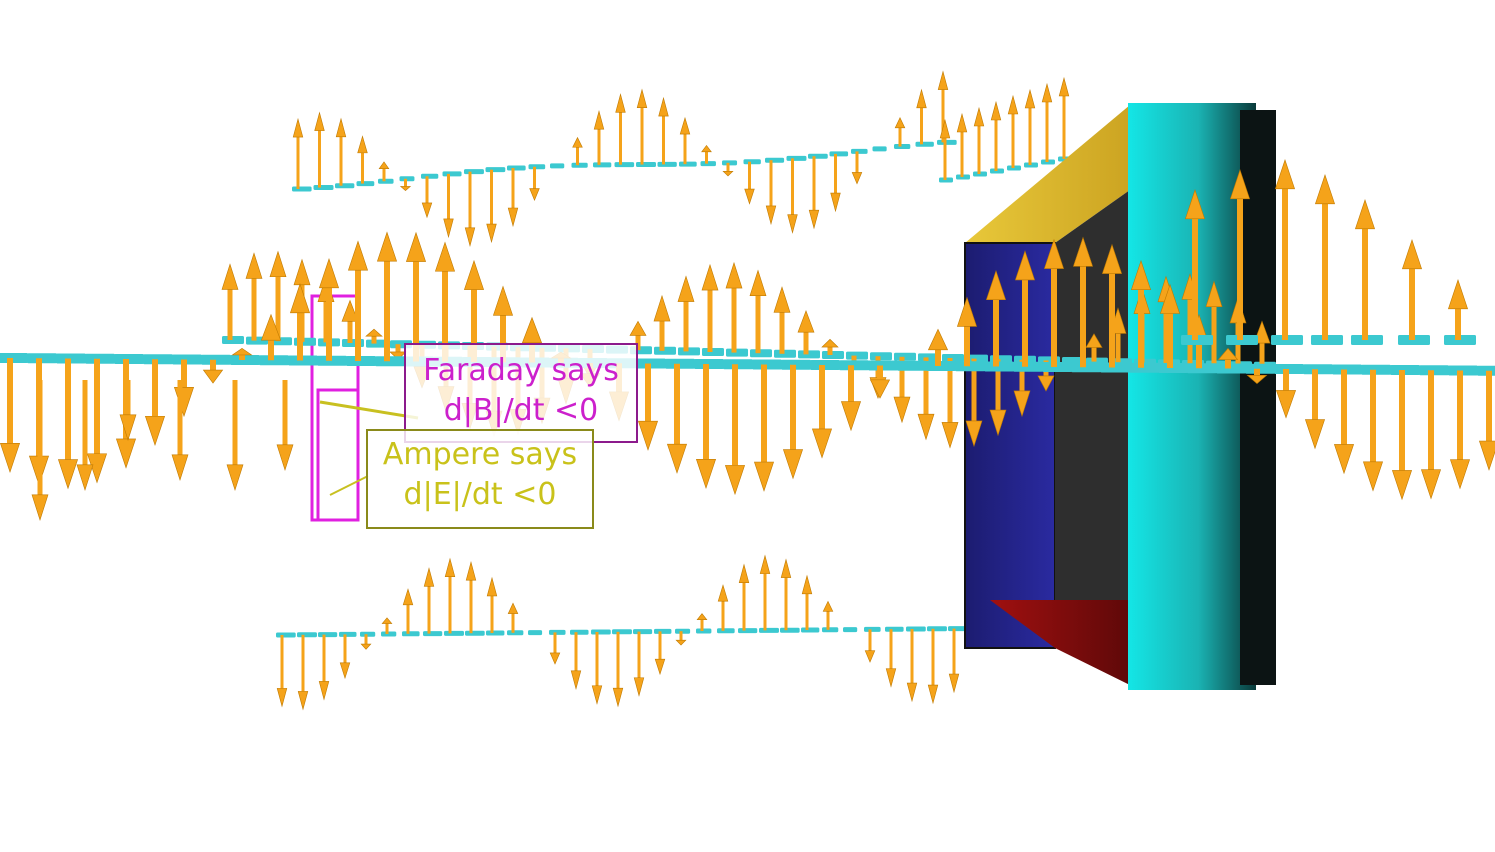  What do you see at coordinates (1010, 445) in the screenshot?
I see `detector-slab-front` at bounding box center [1010, 445].